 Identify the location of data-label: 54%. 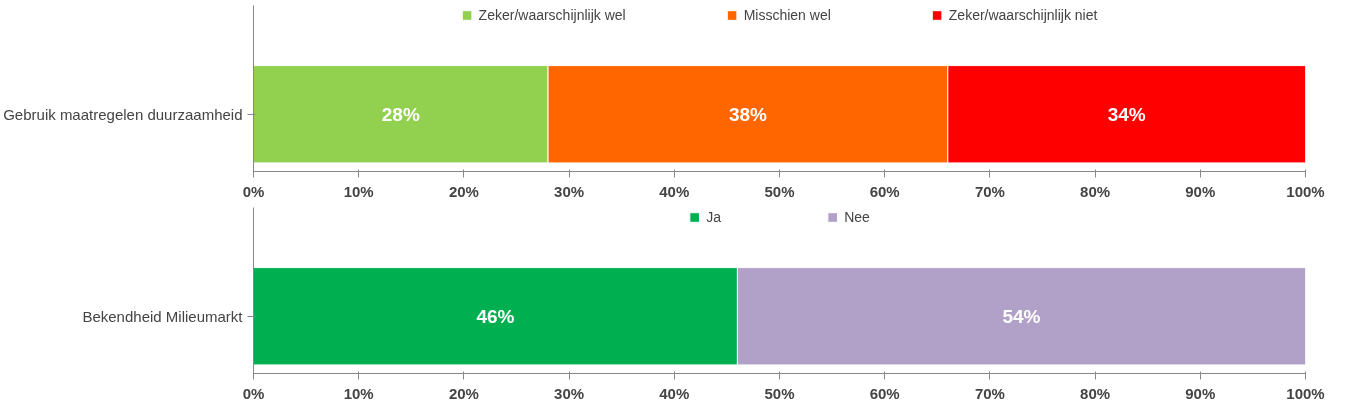
(1021, 316).